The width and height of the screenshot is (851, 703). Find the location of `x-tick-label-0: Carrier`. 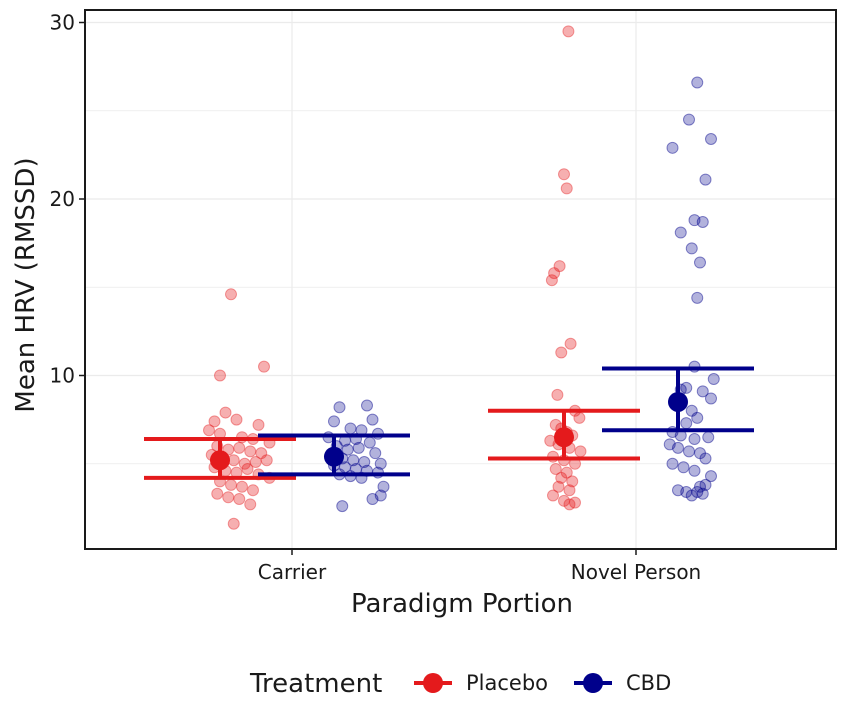

x-tick-label-0: Carrier is located at coordinates (292, 572).